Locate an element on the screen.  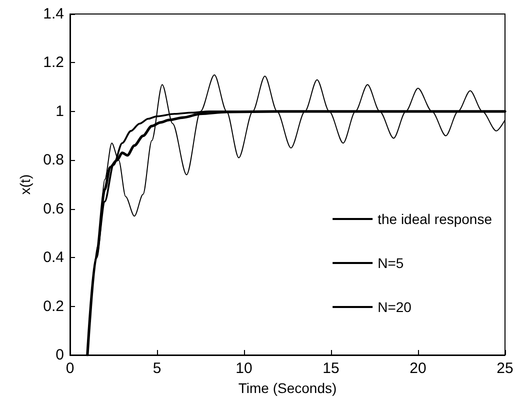
y-tick-label: 0.2 is located at coordinates (53, 306).